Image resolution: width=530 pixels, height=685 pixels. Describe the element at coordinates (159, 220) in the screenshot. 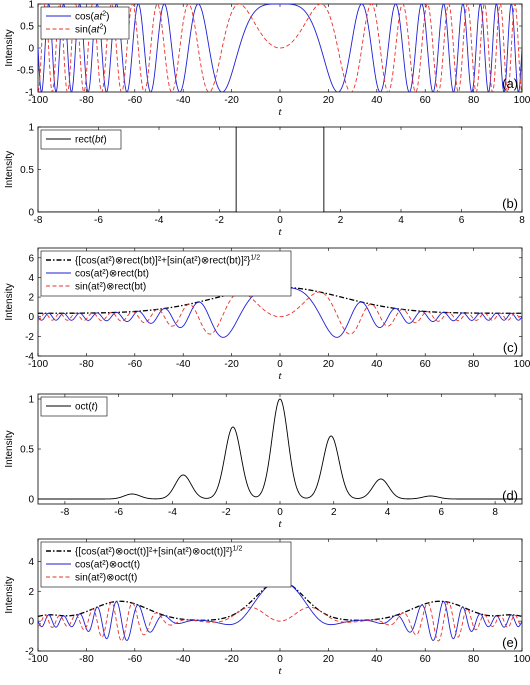

I see `x-tick-label: -4` at that location.